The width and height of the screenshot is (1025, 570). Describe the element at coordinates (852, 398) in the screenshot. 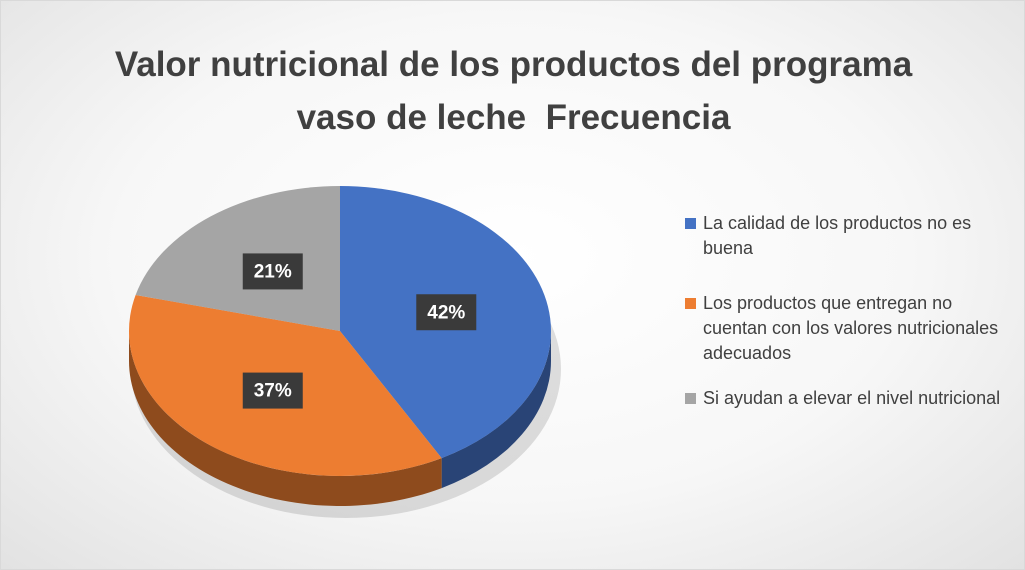

I see `legend-label: Si ayudan a elevar el nivel nutricional` at that location.